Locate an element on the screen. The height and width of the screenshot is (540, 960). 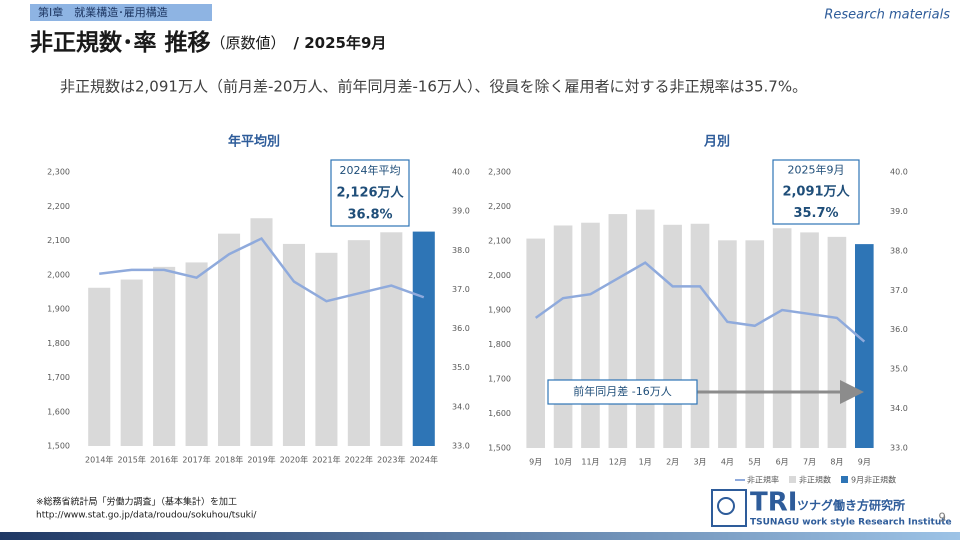
logo-icon is located at coordinates (729, 508).